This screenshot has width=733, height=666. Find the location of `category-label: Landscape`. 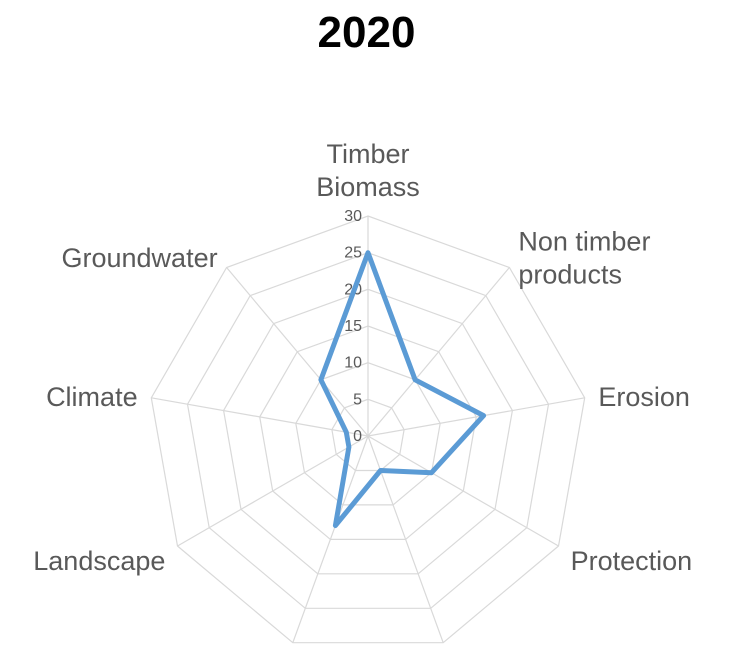

category-label: Landscape is located at coordinates (99, 561).